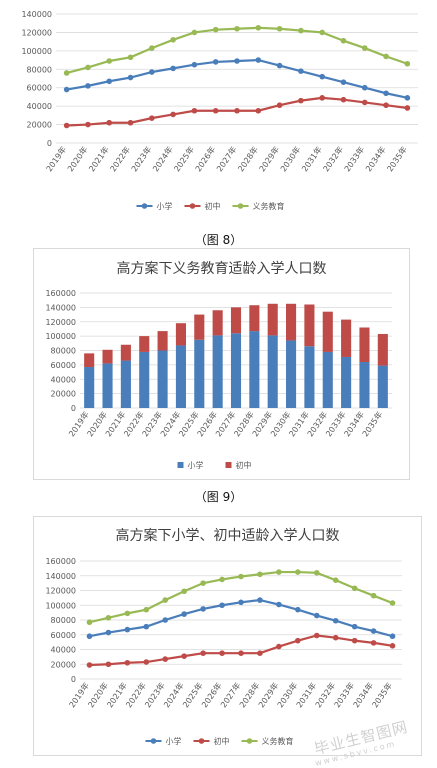  I want to click on x-tick-label: 2024年, so click(162, 158).